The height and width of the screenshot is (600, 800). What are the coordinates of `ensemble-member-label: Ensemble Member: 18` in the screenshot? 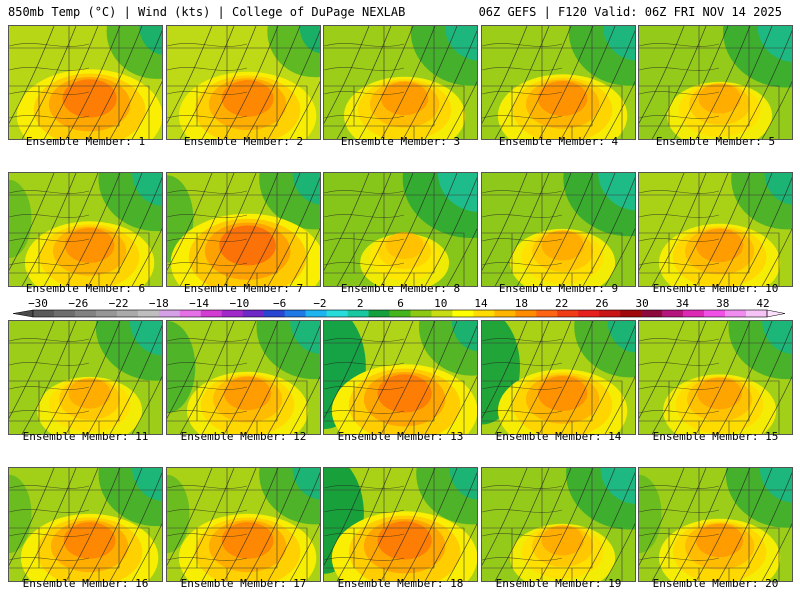 It's located at (400, 583).